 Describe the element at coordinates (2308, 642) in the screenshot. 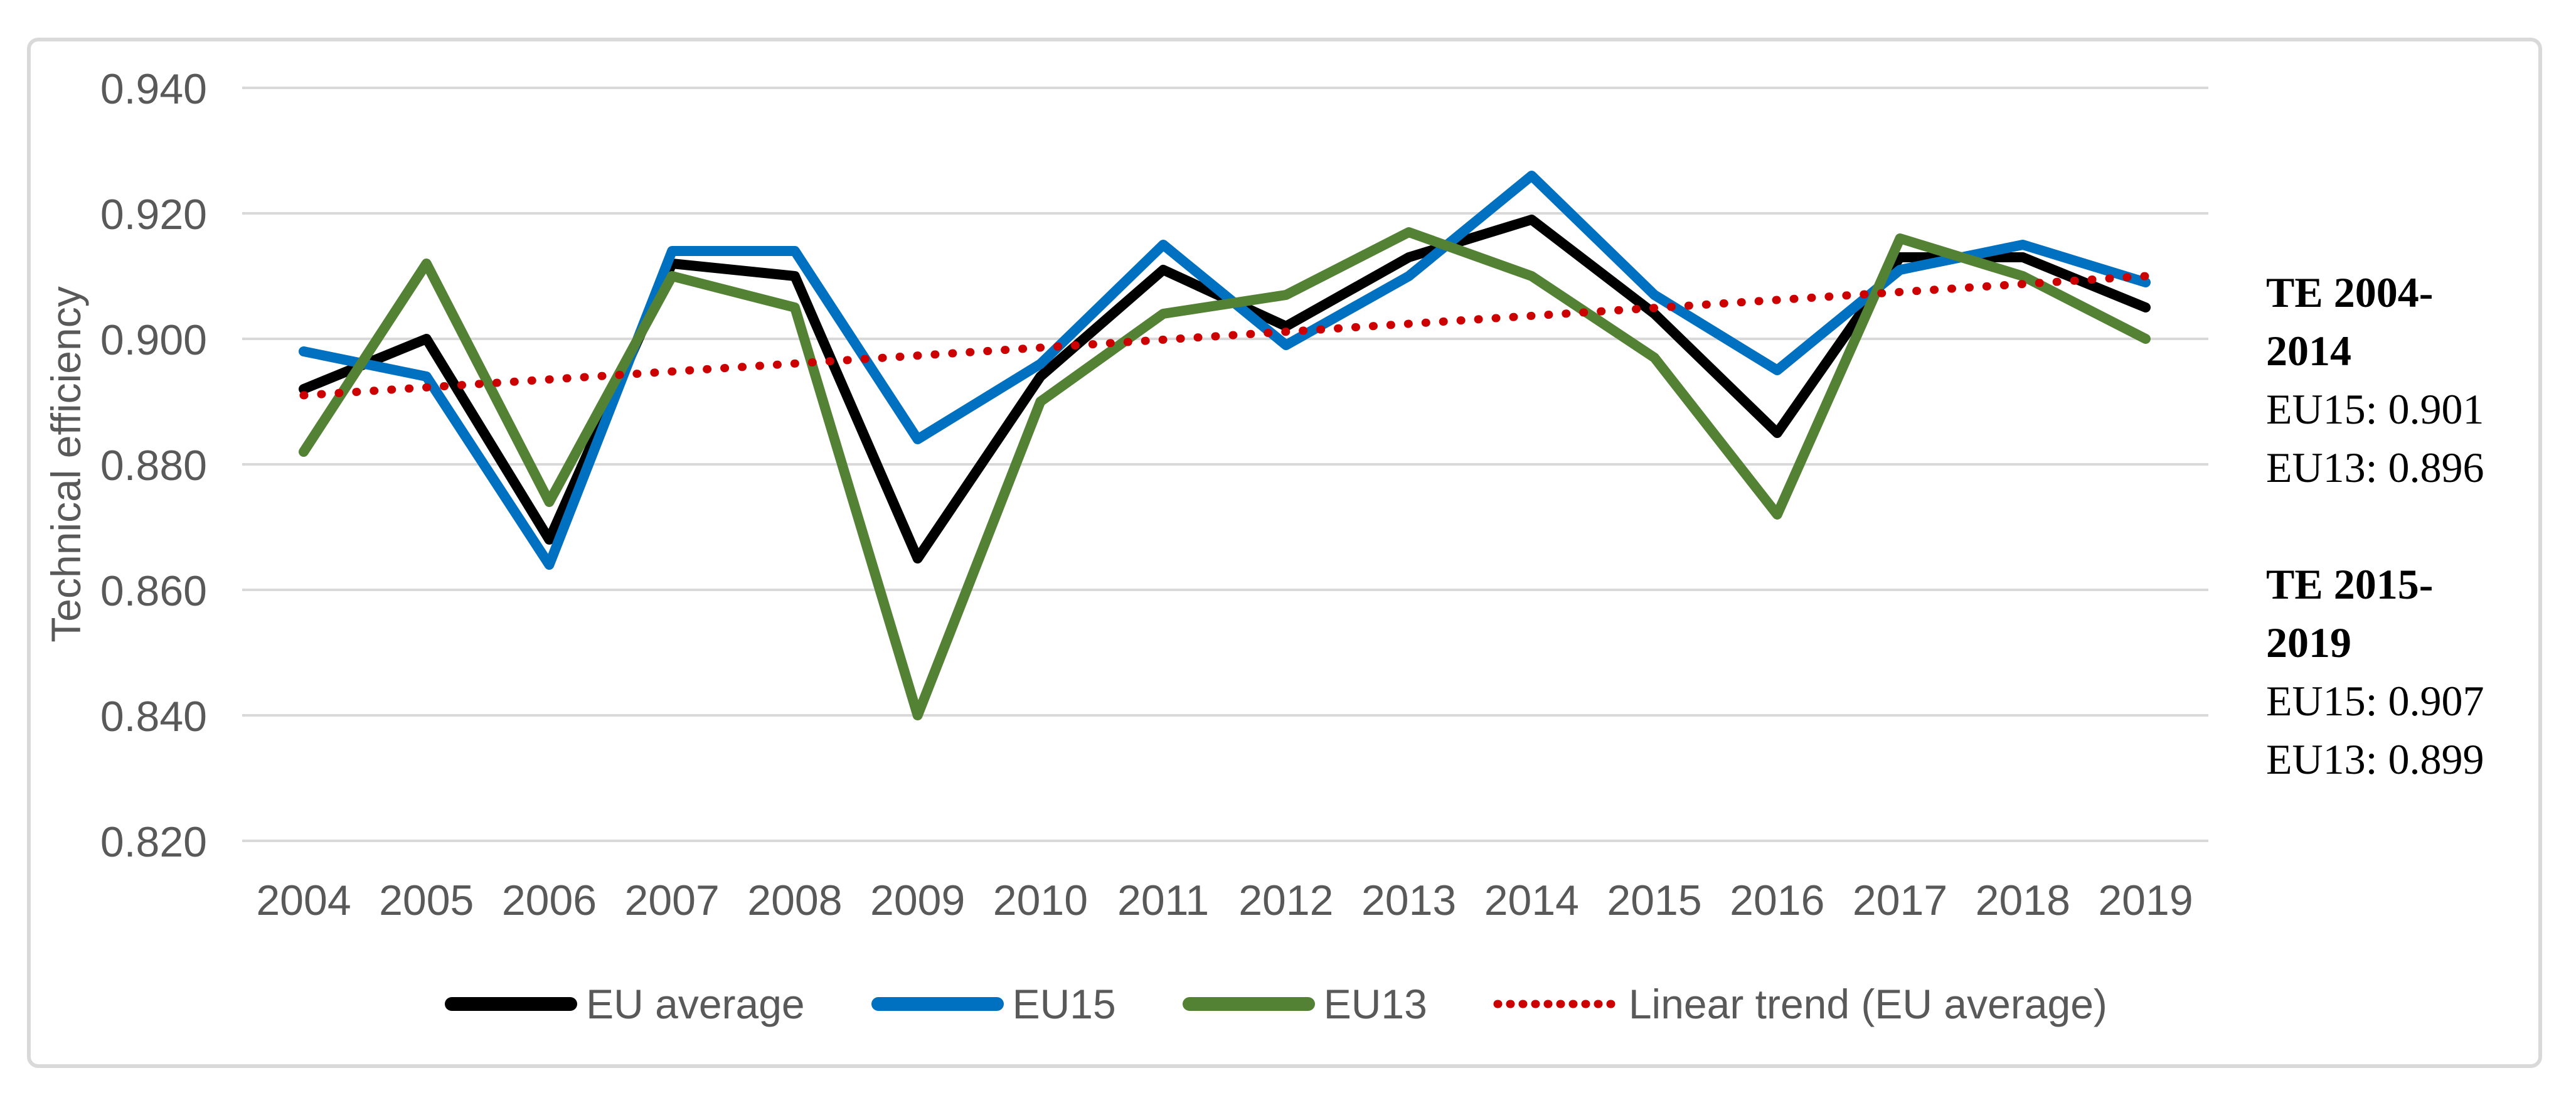

I see `annotation-heading: 2019` at that location.